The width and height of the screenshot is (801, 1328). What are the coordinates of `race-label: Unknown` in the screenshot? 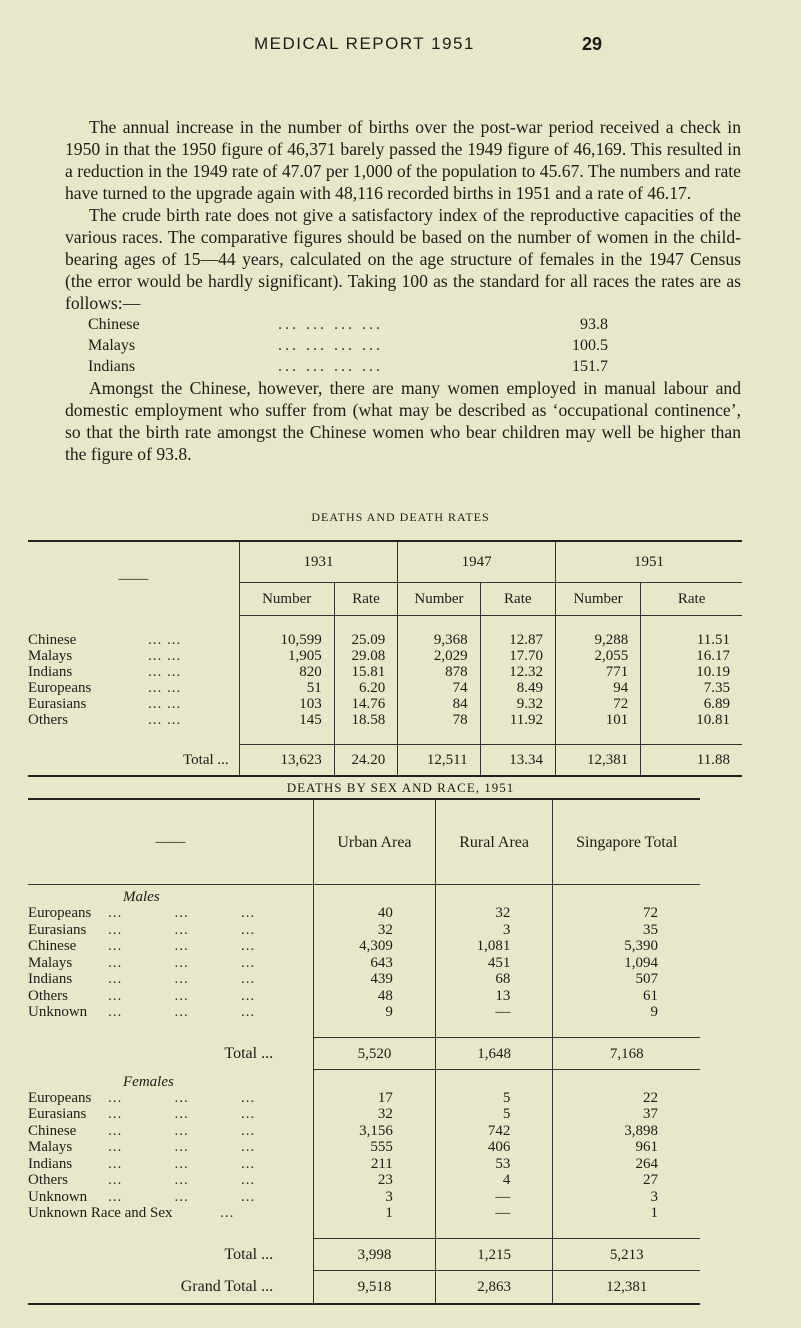 It's located at (58, 1012).